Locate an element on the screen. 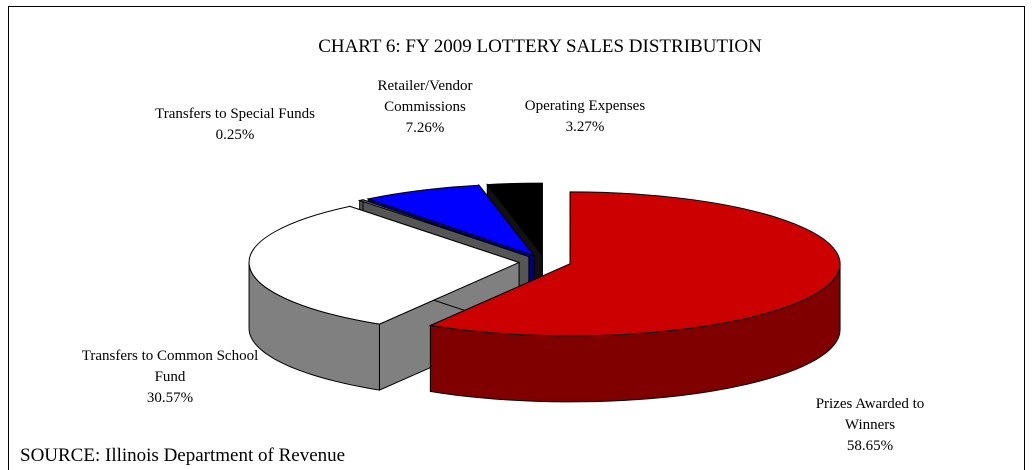  slice-label: Transfers to Common School Fund 30.57% is located at coordinates (170, 377).